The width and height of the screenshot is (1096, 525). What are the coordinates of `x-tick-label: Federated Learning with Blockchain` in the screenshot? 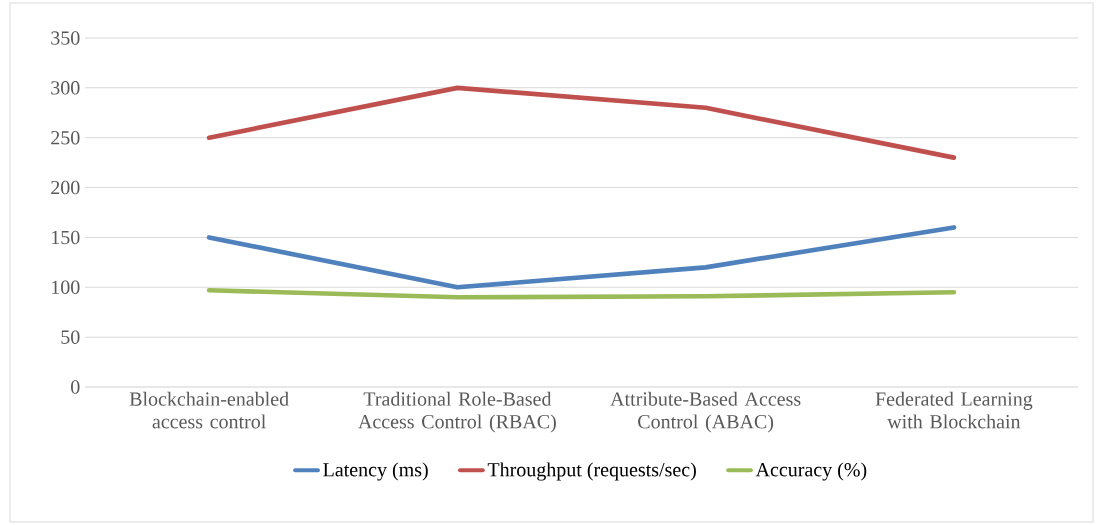 It's located at (954, 410).